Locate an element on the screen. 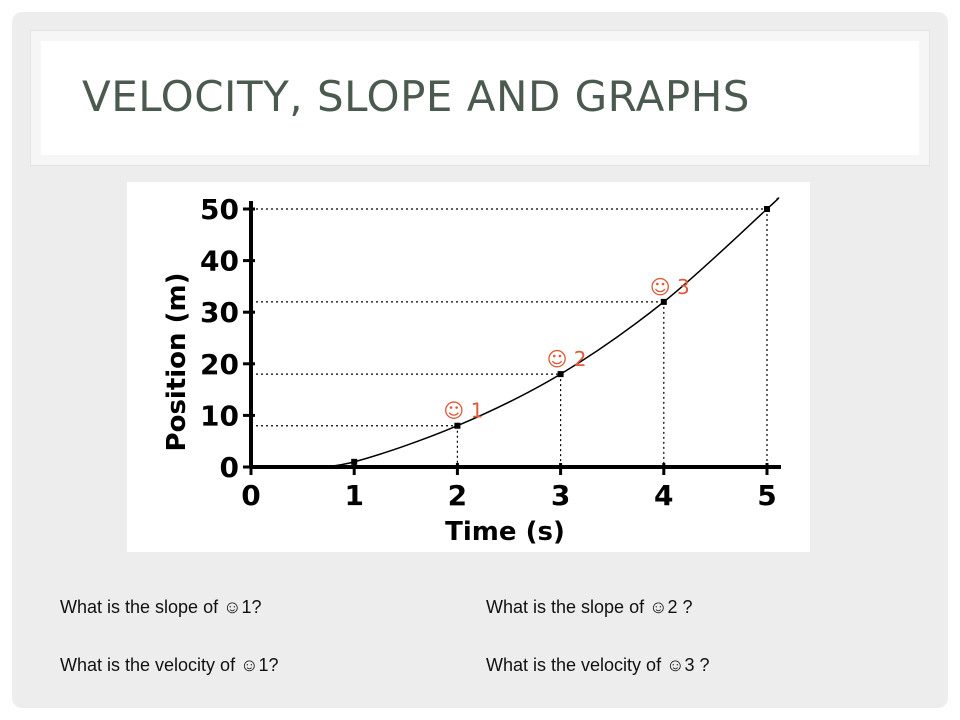  question-velocity-1: What is the velocity of ☺1? is located at coordinates (169, 665).